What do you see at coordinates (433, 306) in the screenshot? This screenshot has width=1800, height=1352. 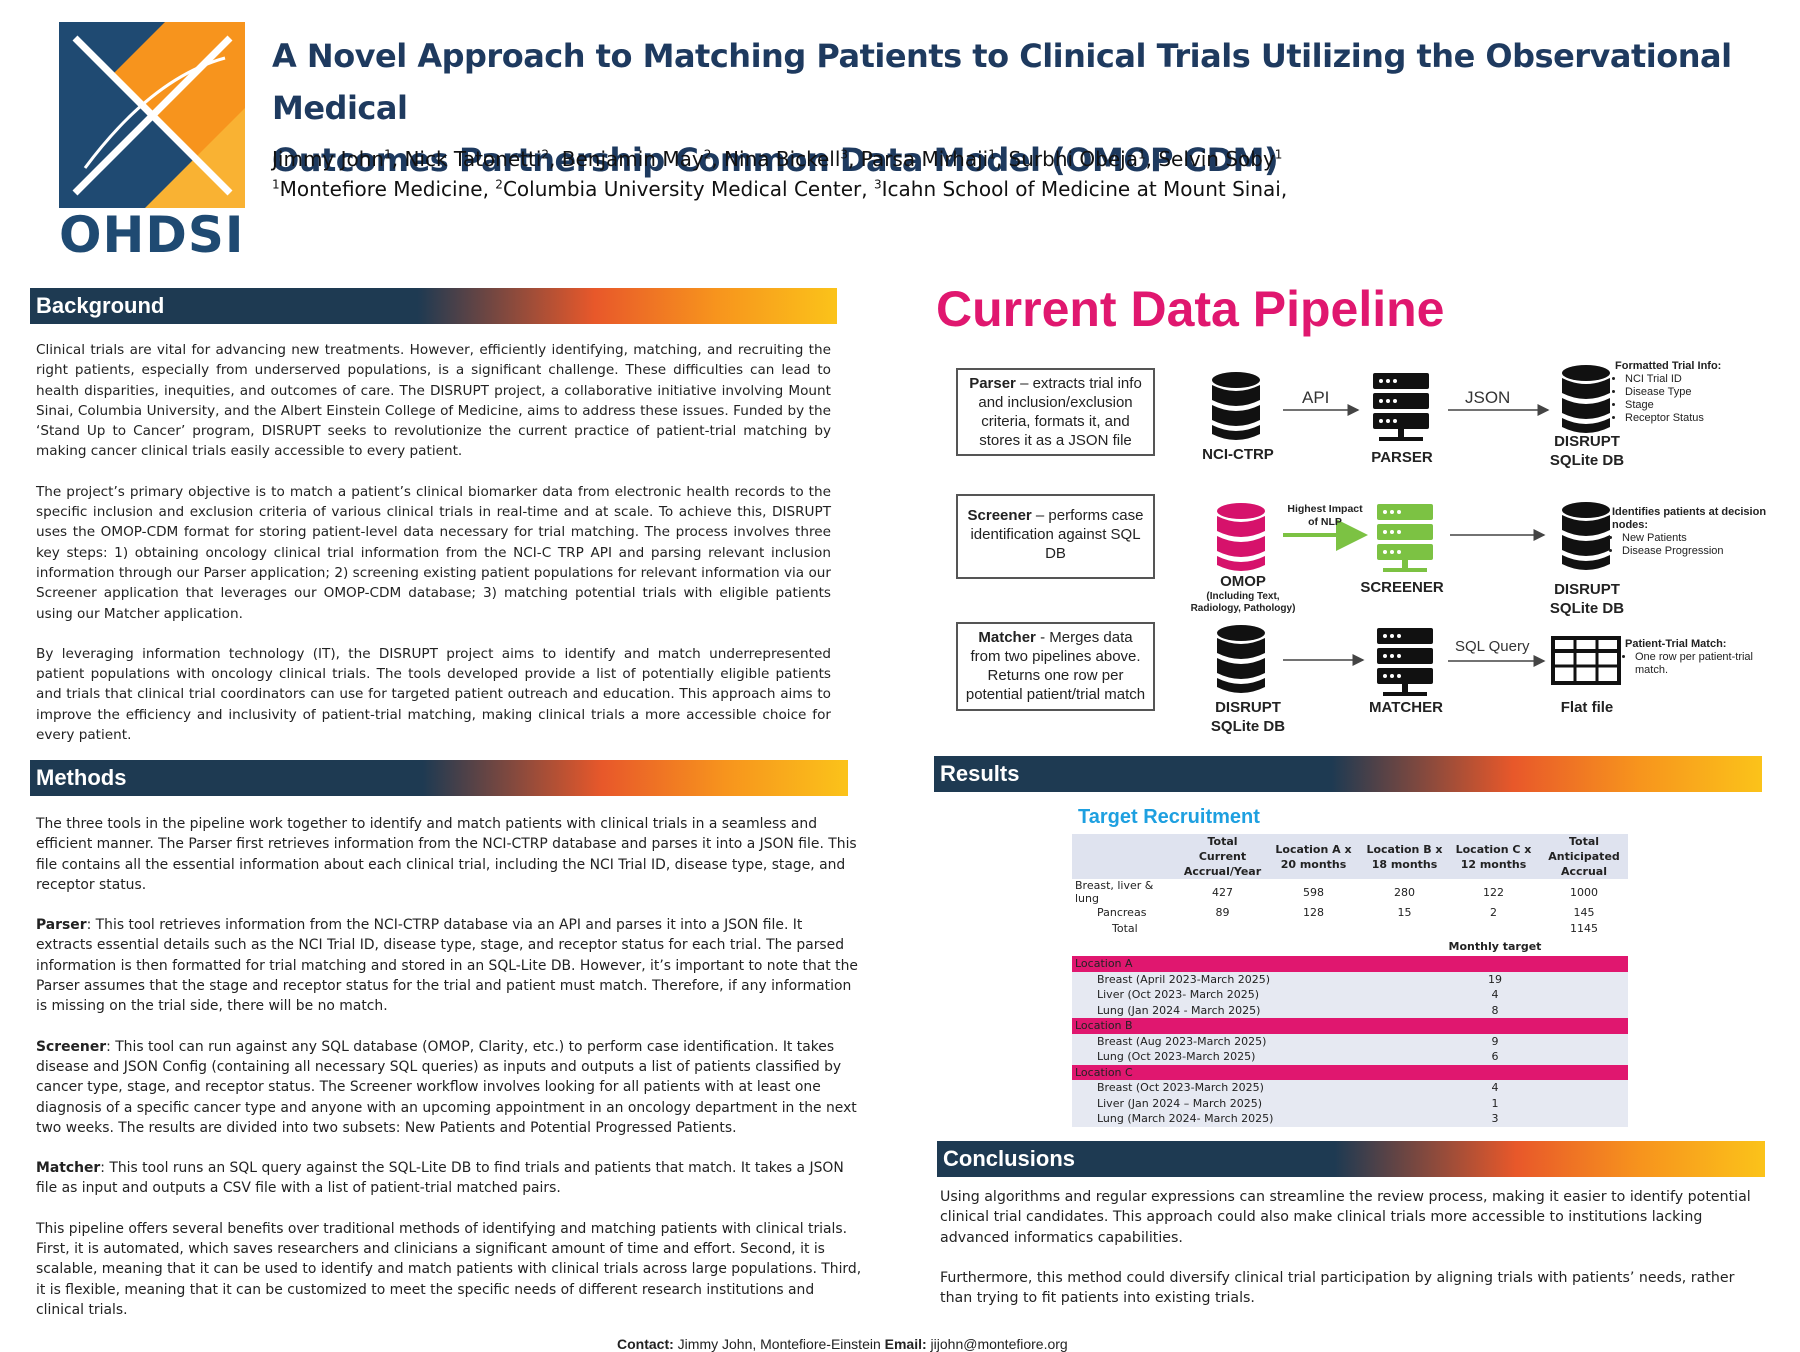 I see `background-heading: Background` at bounding box center [433, 306].